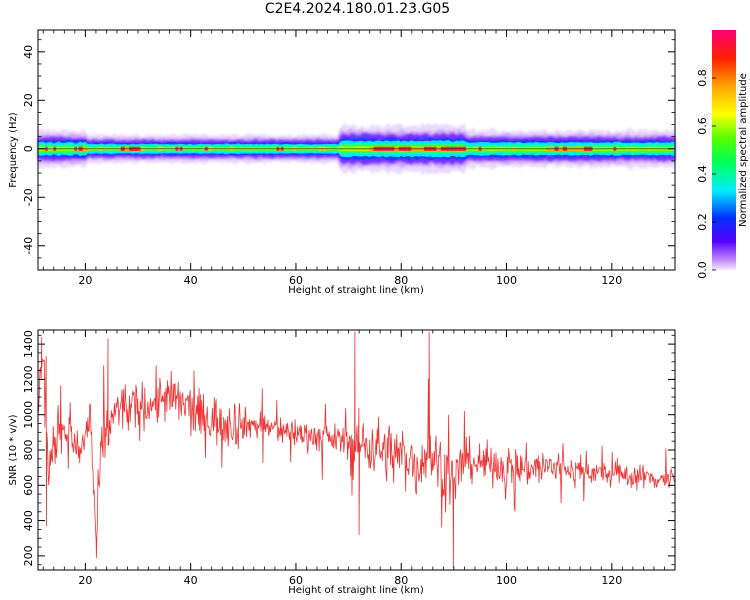  Describe the element at coordinates (356, 290) in the screenshot. I see `heatmap-x-axis-label: Height of straight line (km)` at that location.